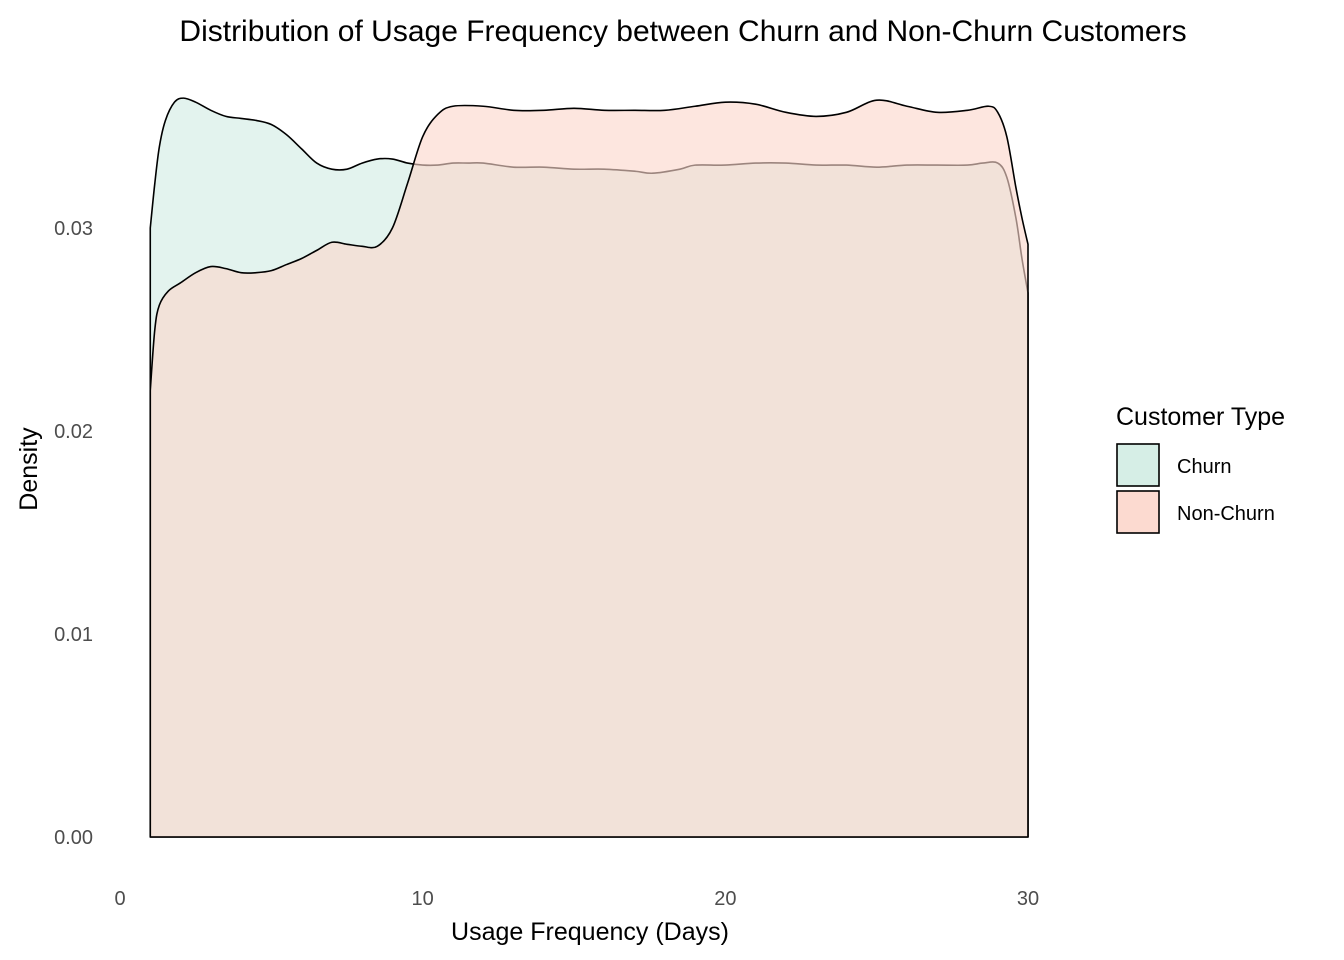 Image resolution: width=1344 pixels, height=960 pixels. I want to click on y-tick-label: 0.03, so click(73, 229).